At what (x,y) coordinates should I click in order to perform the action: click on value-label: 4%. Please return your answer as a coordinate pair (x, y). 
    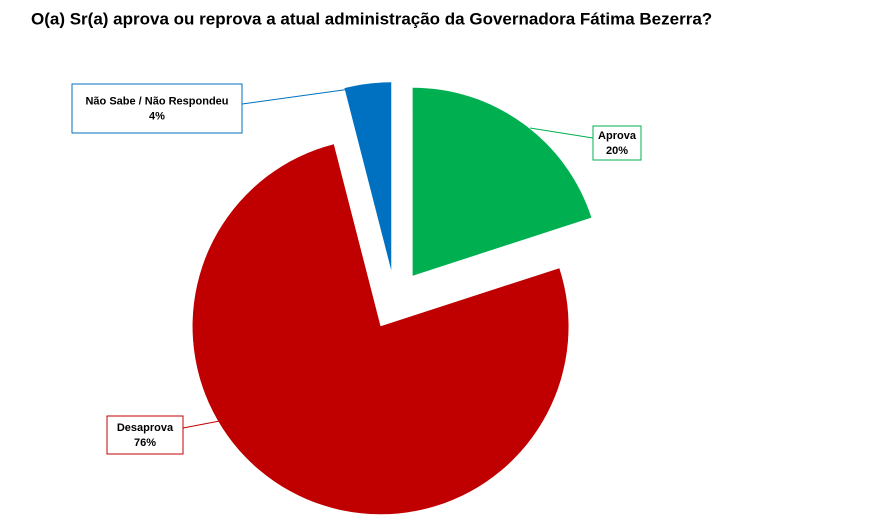
    Looking at the image, I should click on (157, 116).